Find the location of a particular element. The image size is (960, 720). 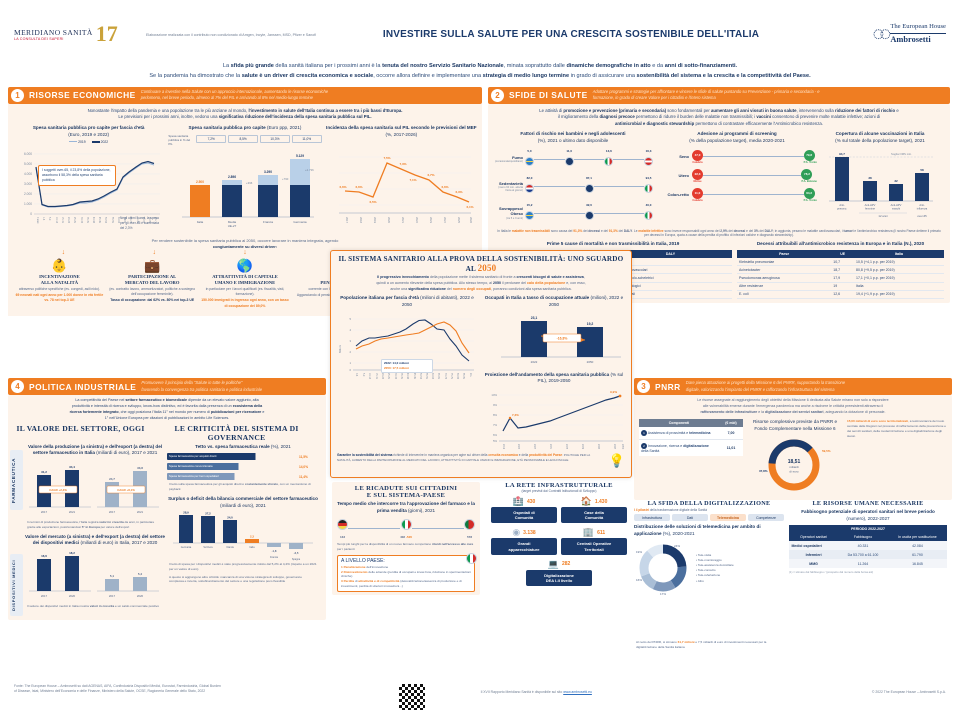

bullet-icon-1: 1 is located at coordinates (644, 433).